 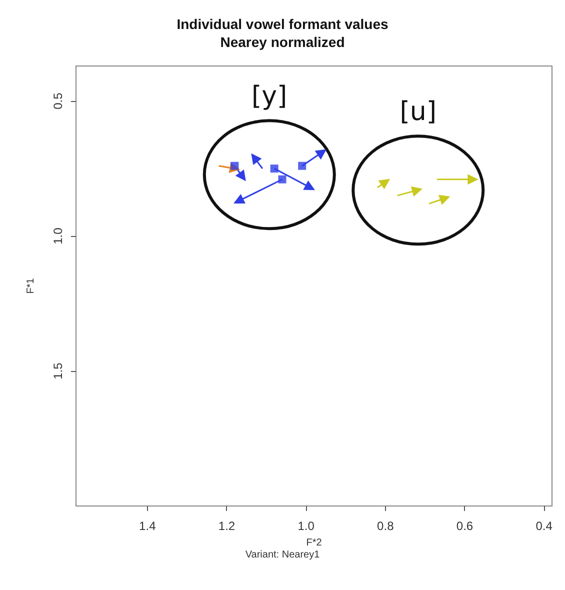 I want to click on text: Variant: Nearey1, so click(x=282, y=555).